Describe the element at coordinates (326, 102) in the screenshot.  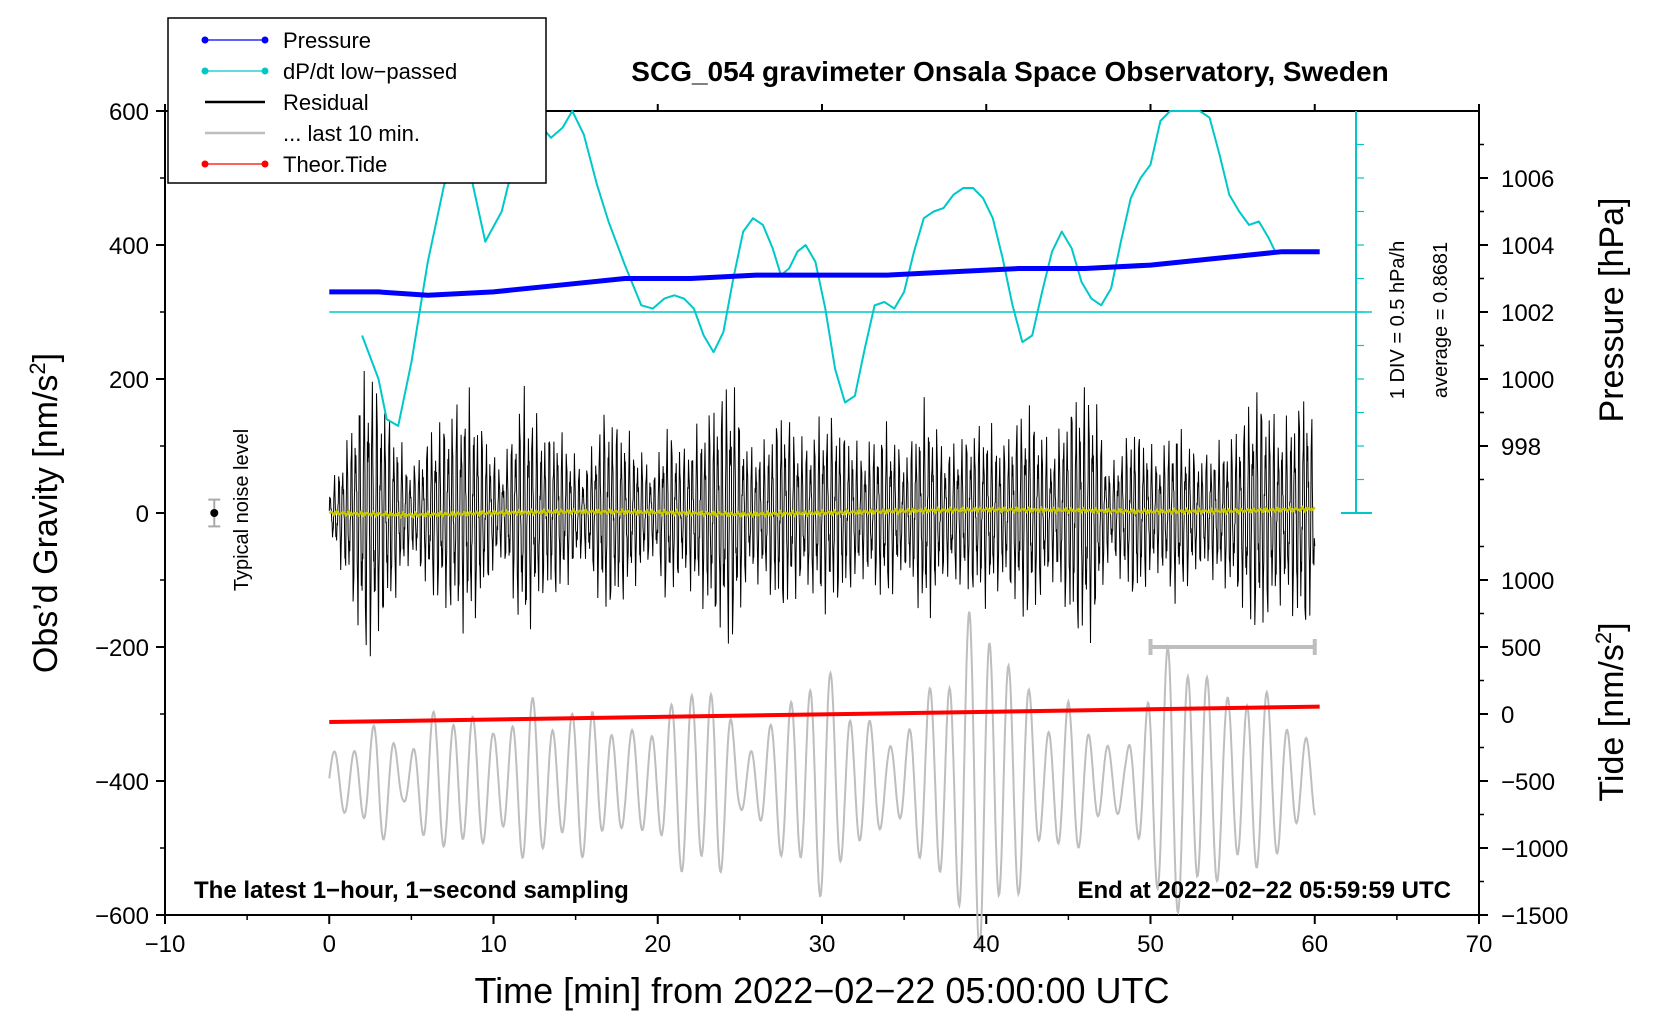
I see `legend-label-2: Residual` at that location.